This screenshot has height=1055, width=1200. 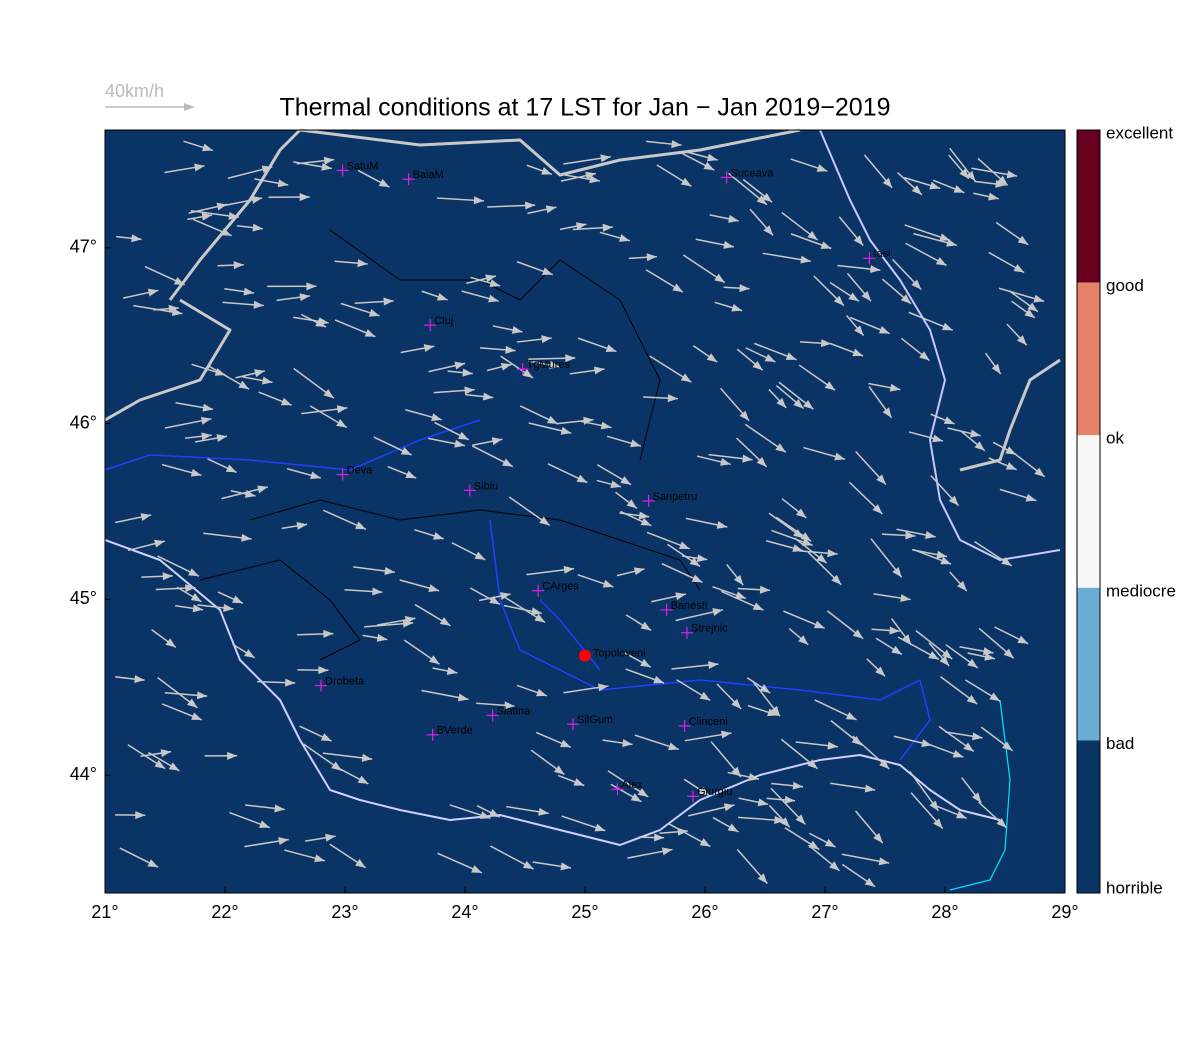 I want to click on city-label: Sanpetru, so click(x=675, y=497).